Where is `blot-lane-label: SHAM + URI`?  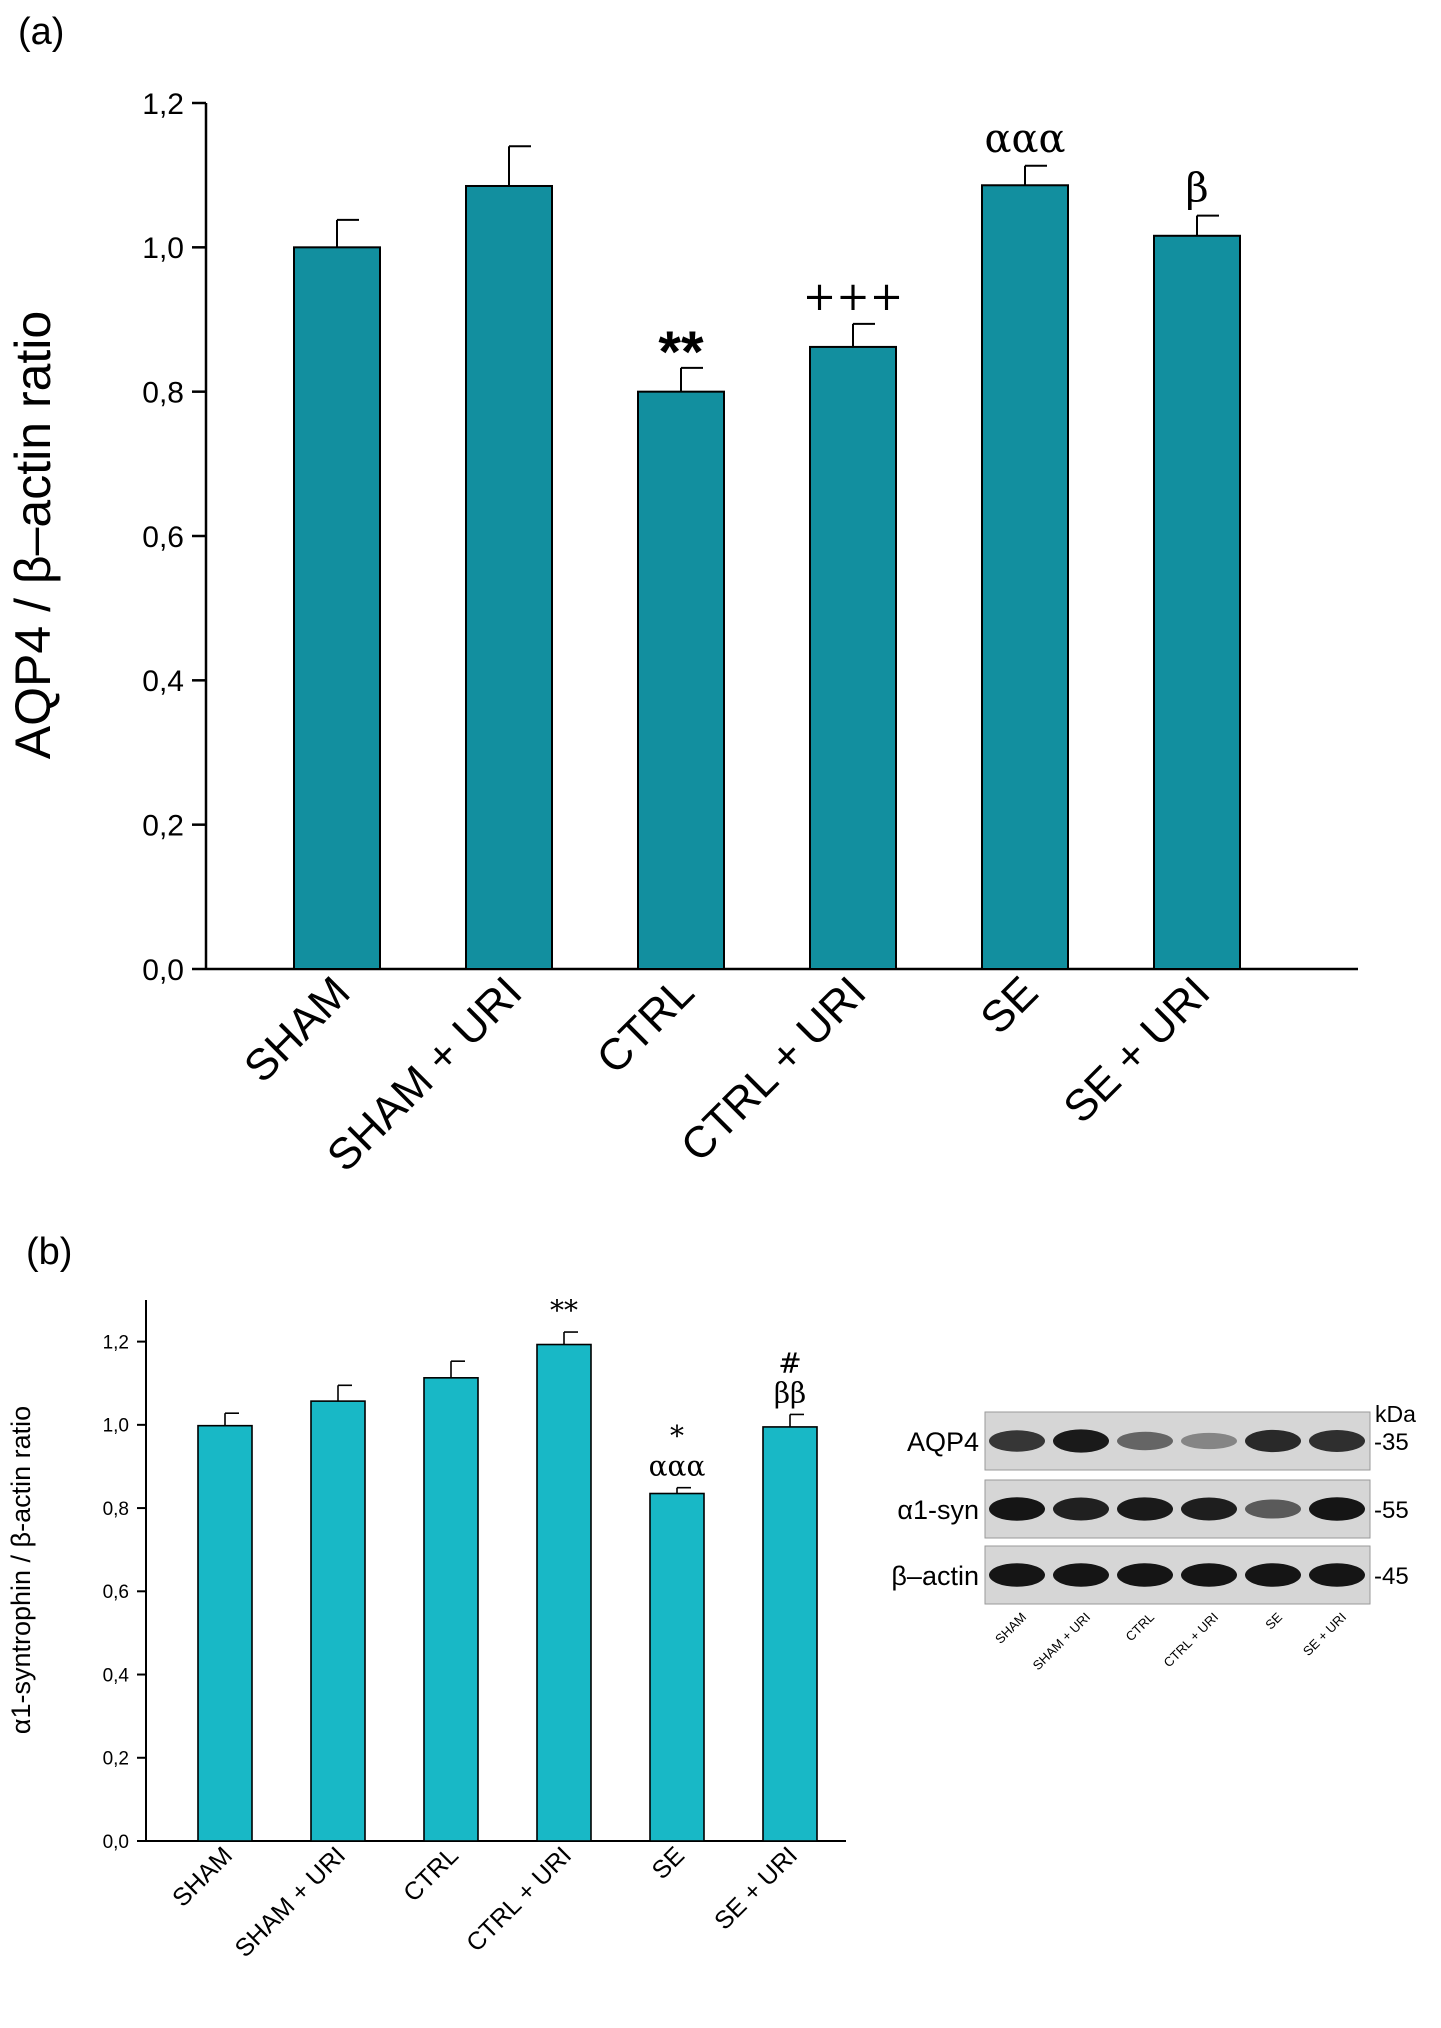
blot-lane-label: SHAM + URI is located at coordinates (1061, 1641).